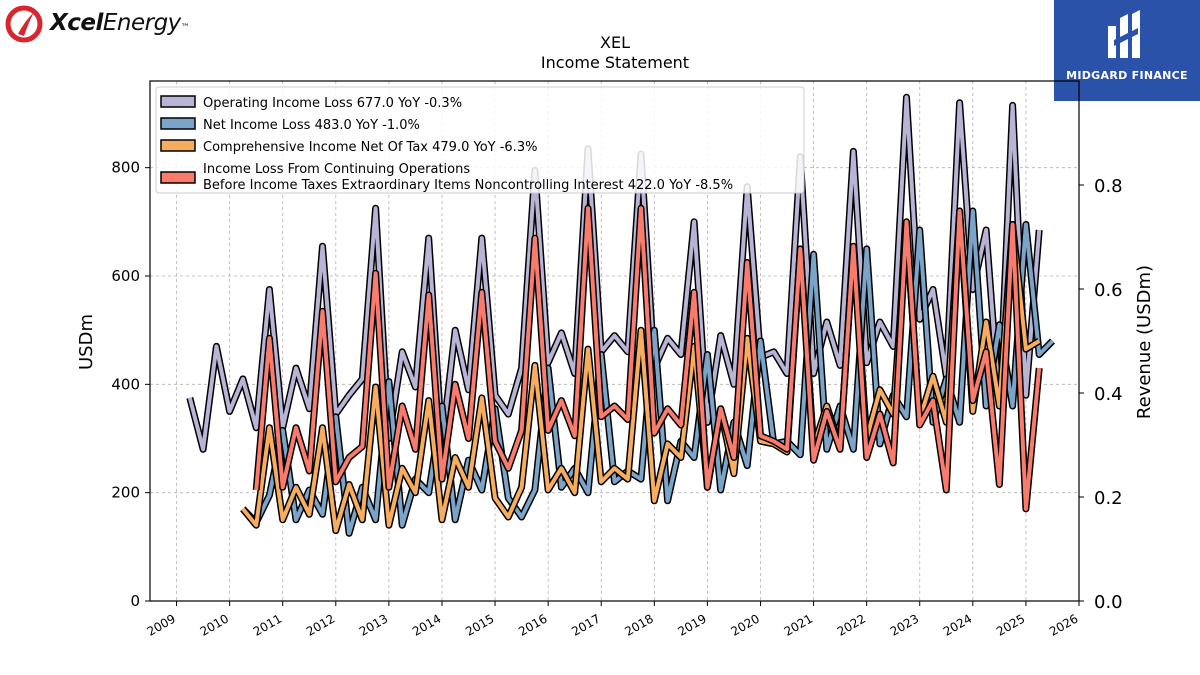  What do you see at coordinates (479, 624) in the screenshot?
I see `x-tick-label: 2015` at bounding box center [479, 624].